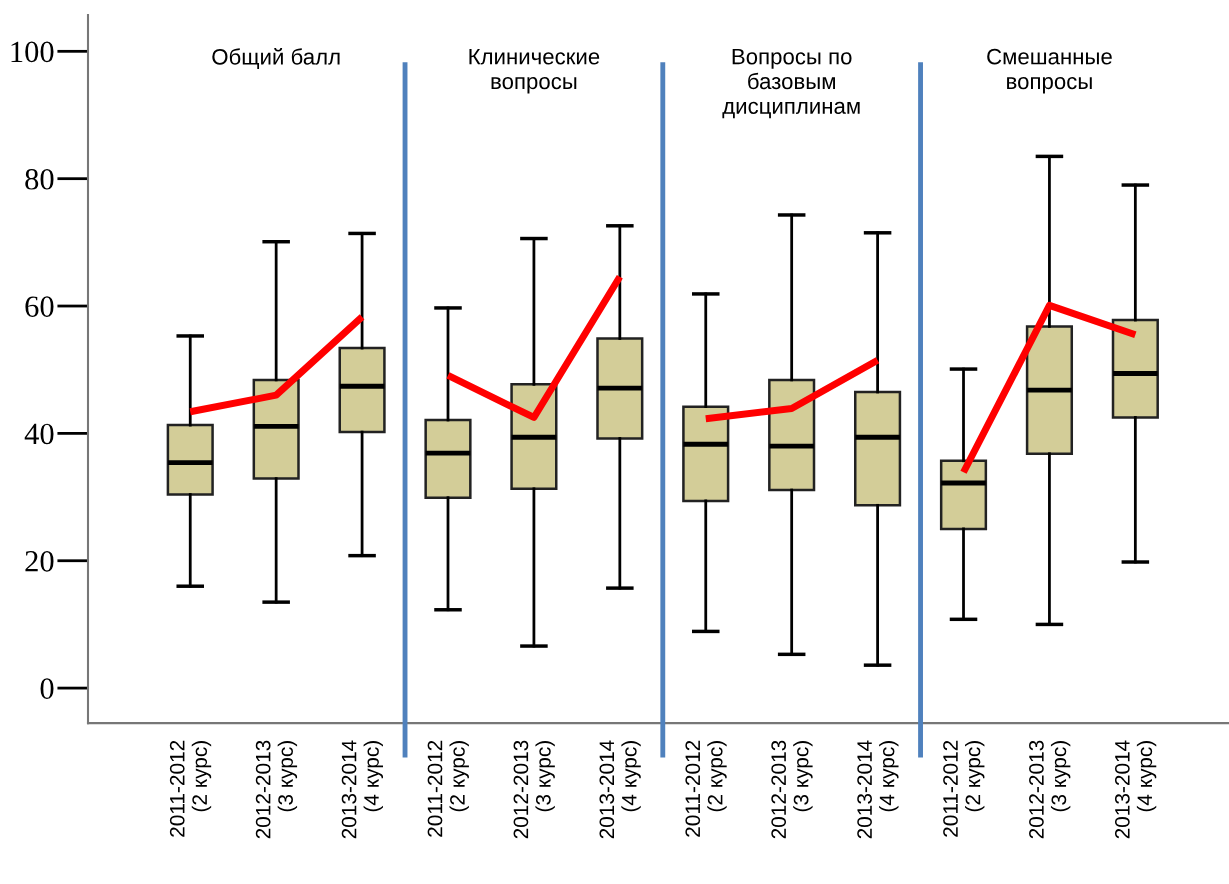 The width and height of the screenshot is (1229, 884). I want to click on y-tick-label: 0, so click(47, 688).